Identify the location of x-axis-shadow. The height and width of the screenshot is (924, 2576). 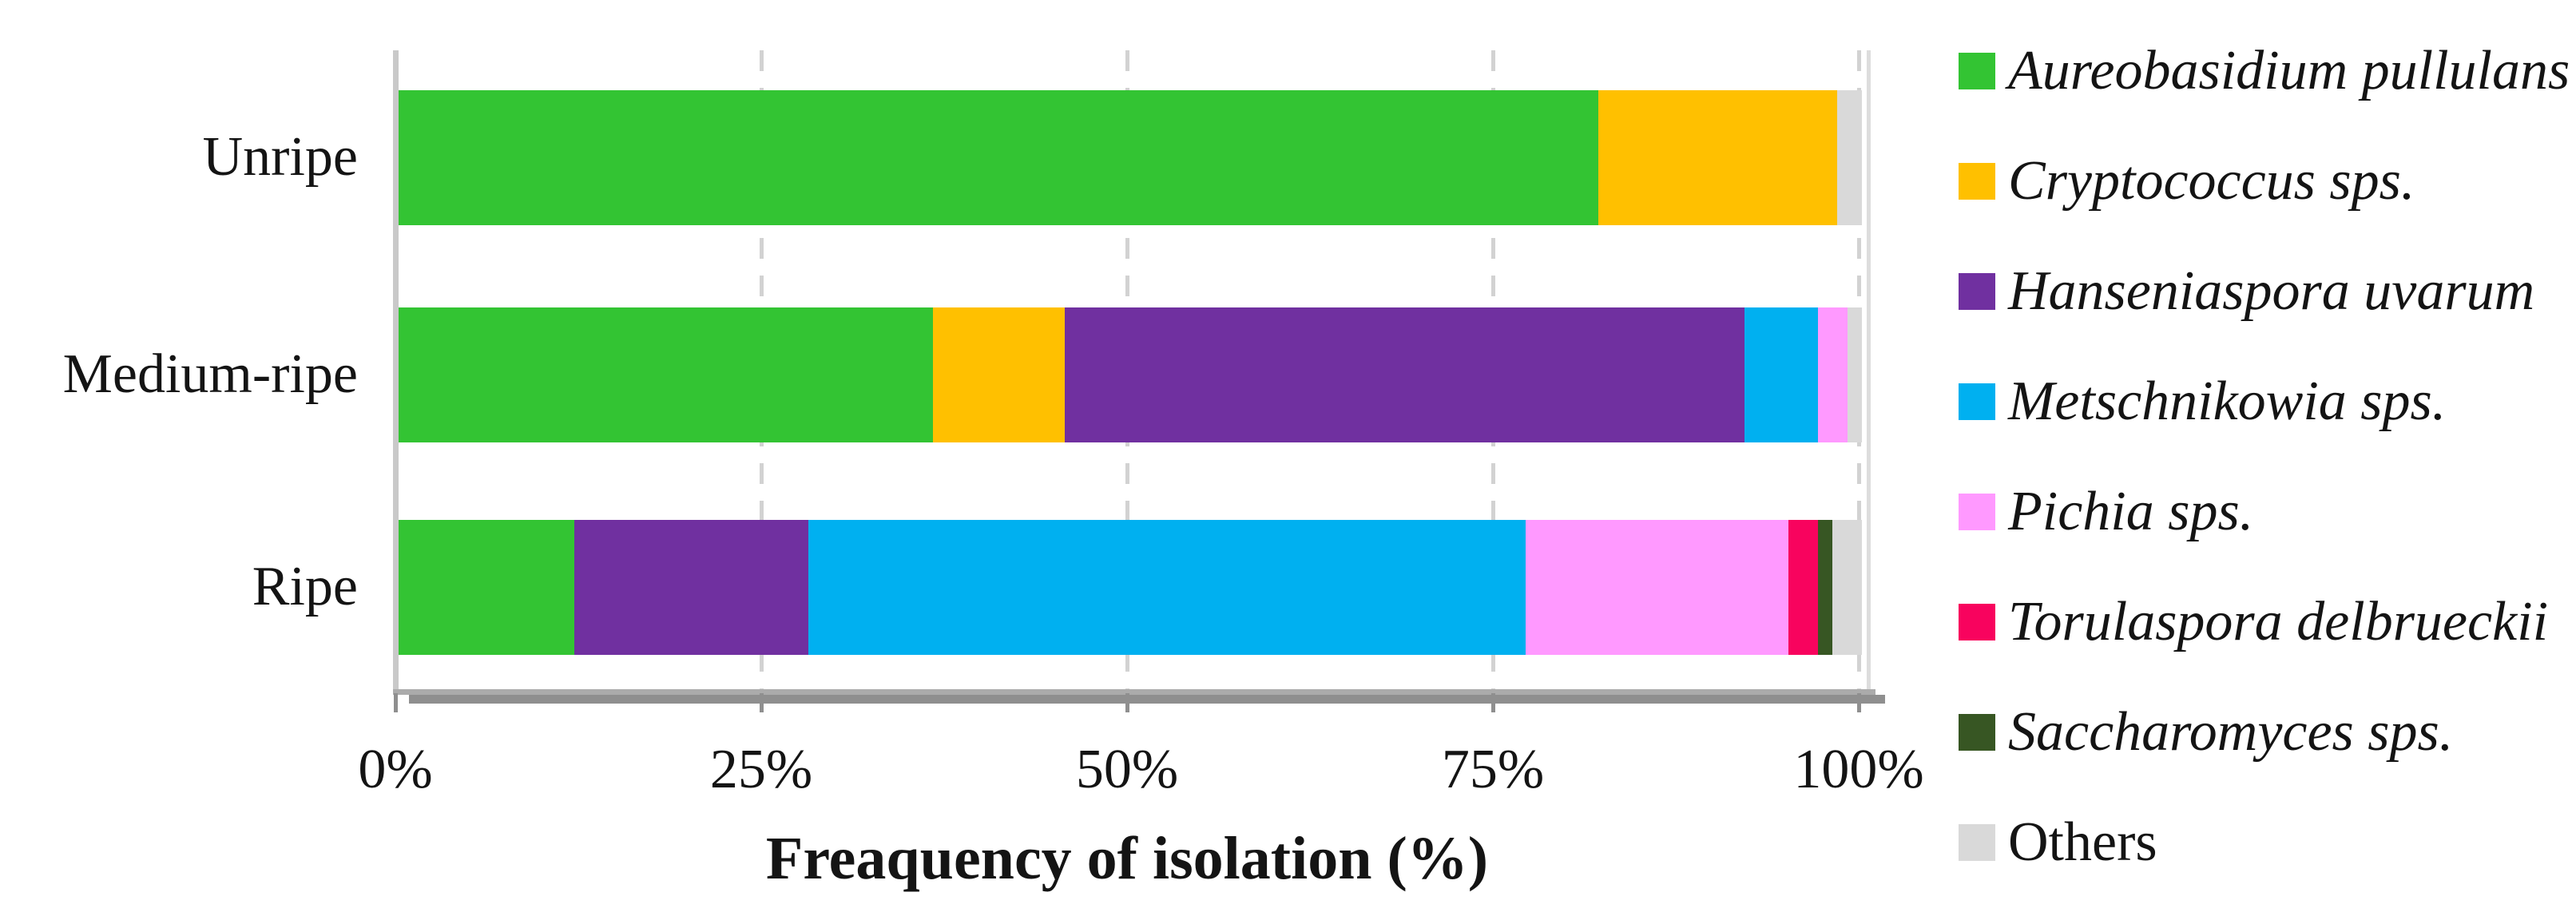
(1147, 699).